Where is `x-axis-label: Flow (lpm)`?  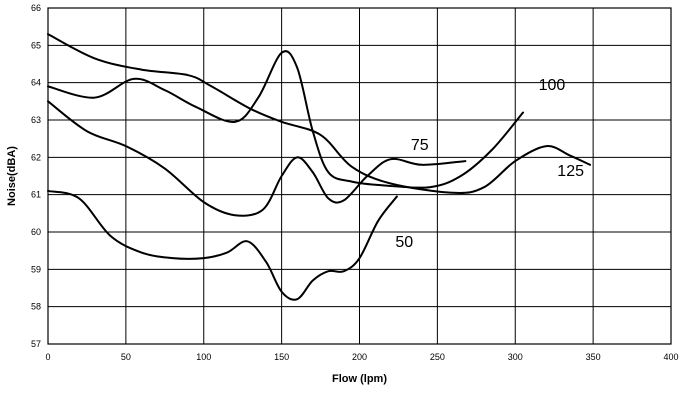
x-axis-label: Flow (lpm) is located at coordinates (359, 379).